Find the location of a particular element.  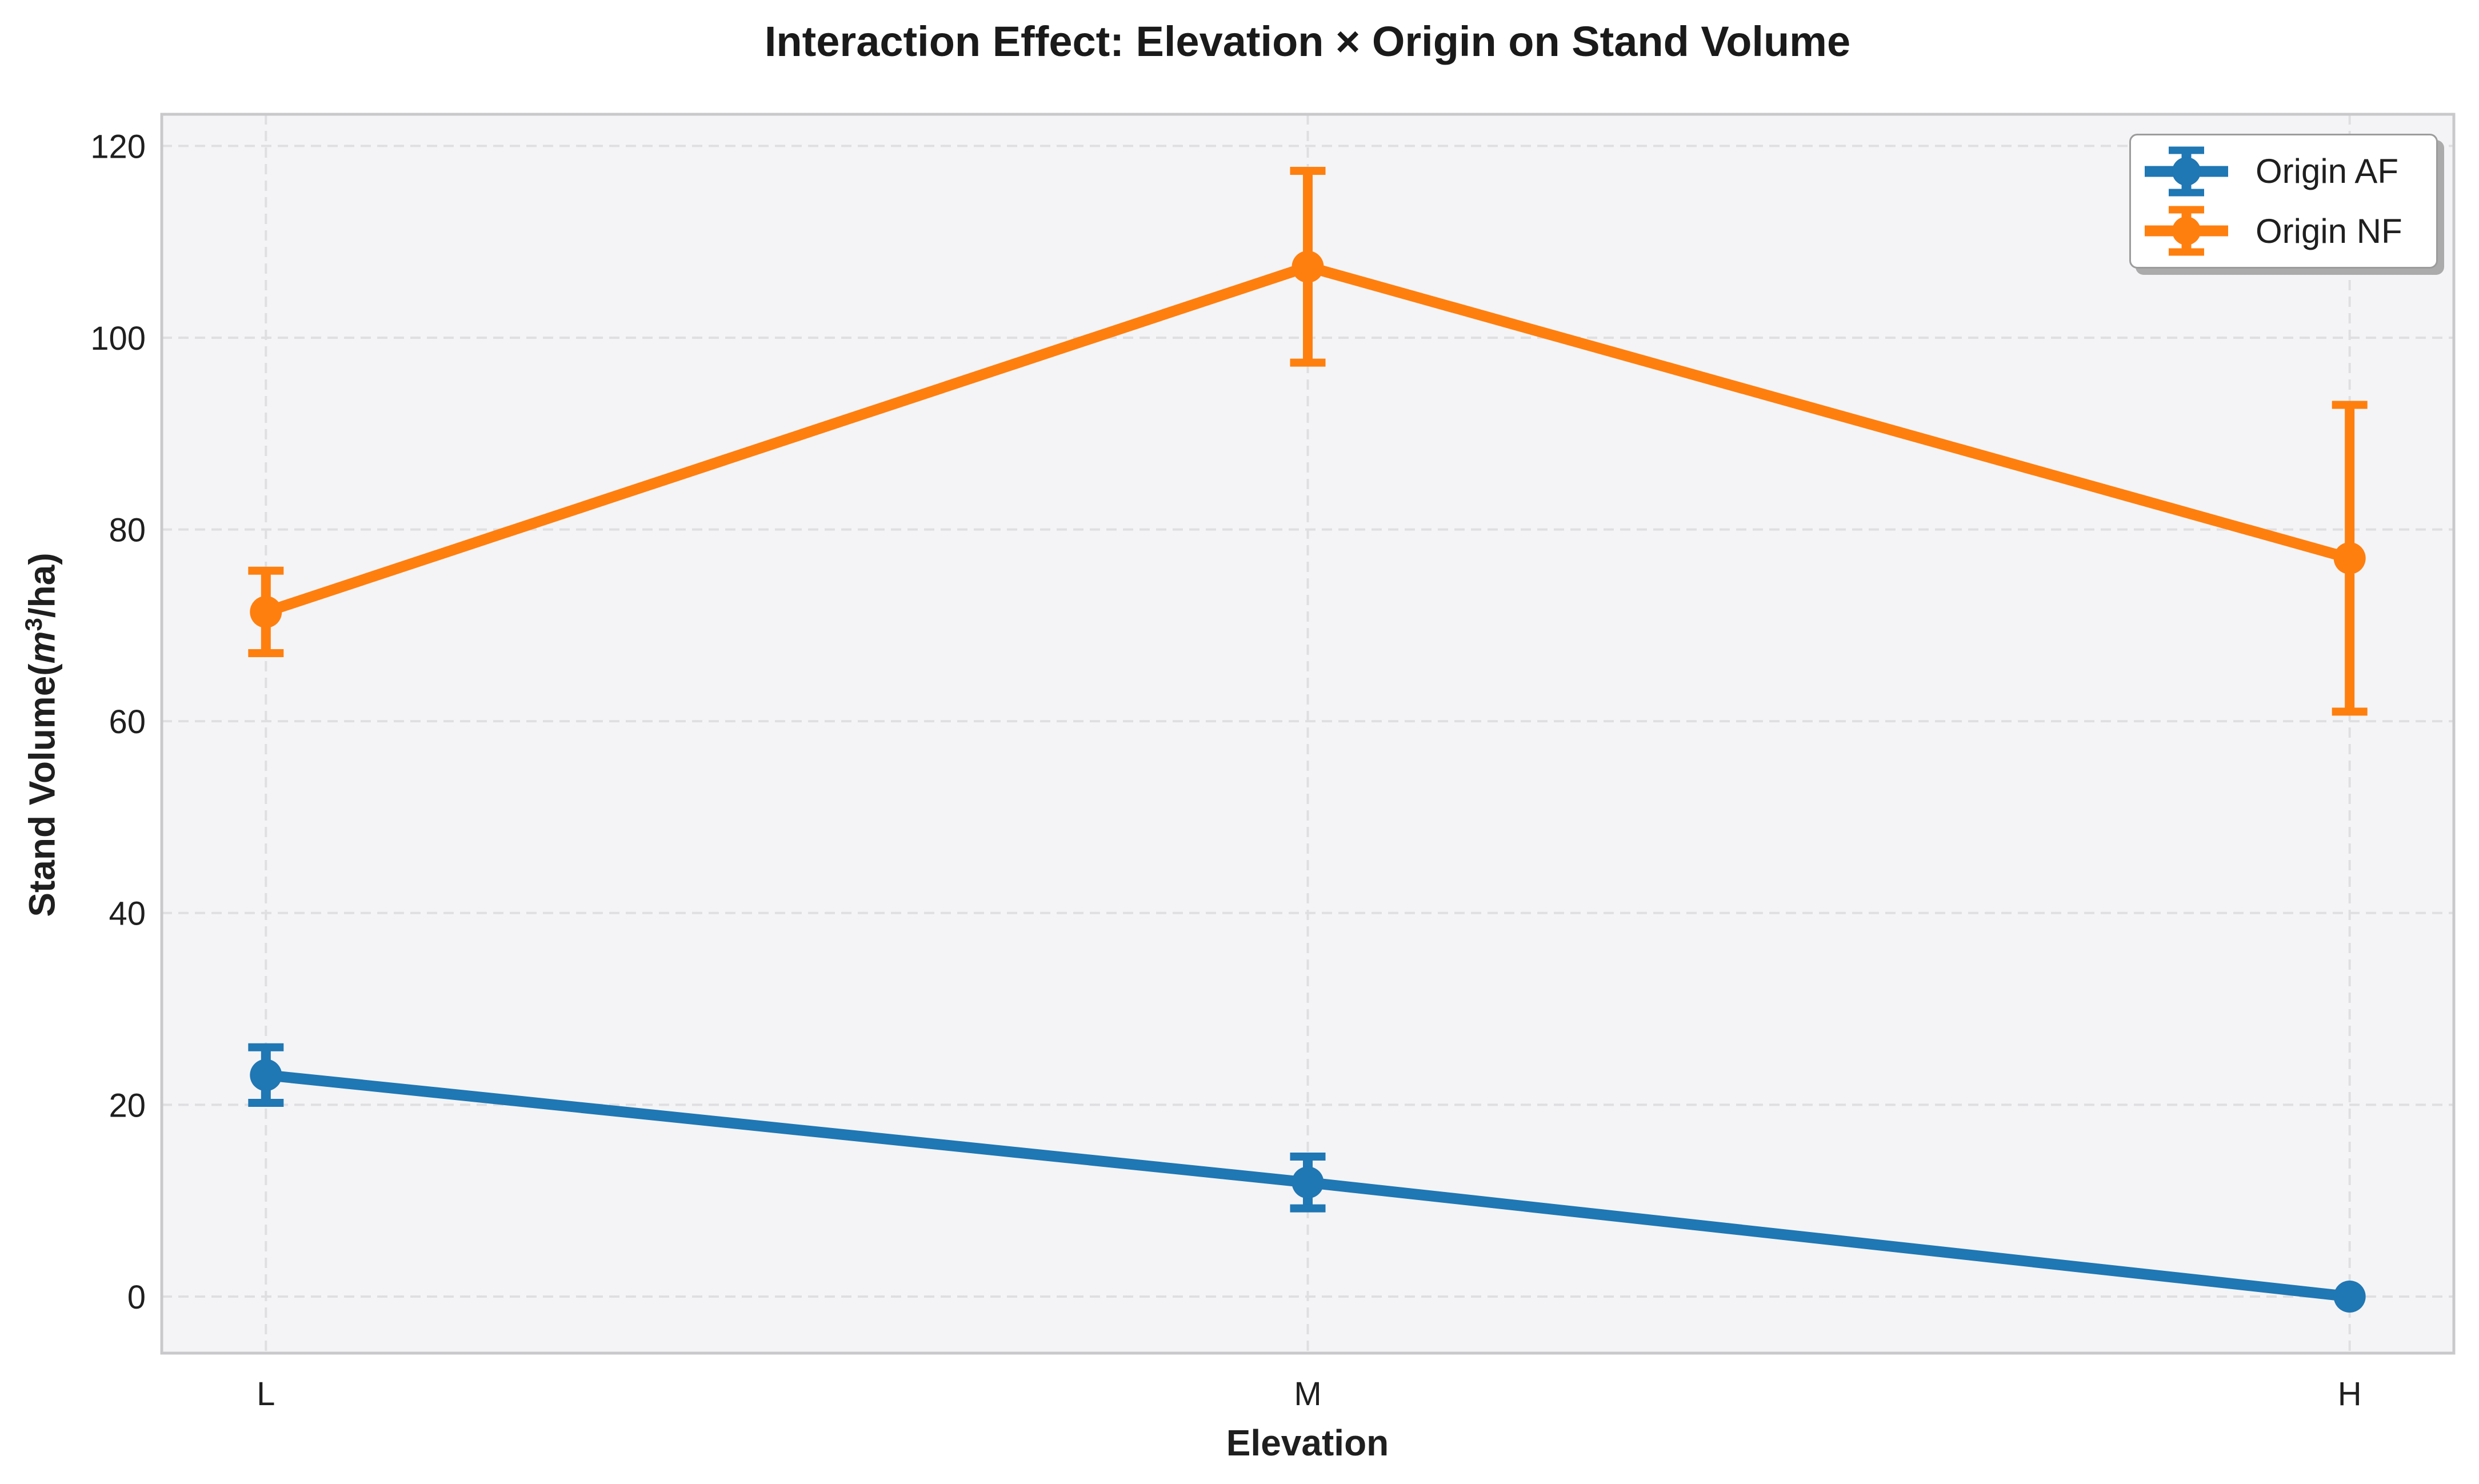

x-tick-label: L is located at coordinates (266, 1394).